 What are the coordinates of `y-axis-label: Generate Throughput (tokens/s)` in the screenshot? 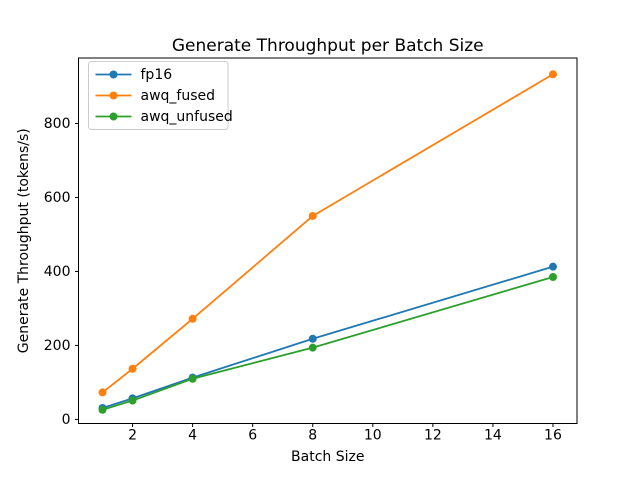 It's located at (24, 240).